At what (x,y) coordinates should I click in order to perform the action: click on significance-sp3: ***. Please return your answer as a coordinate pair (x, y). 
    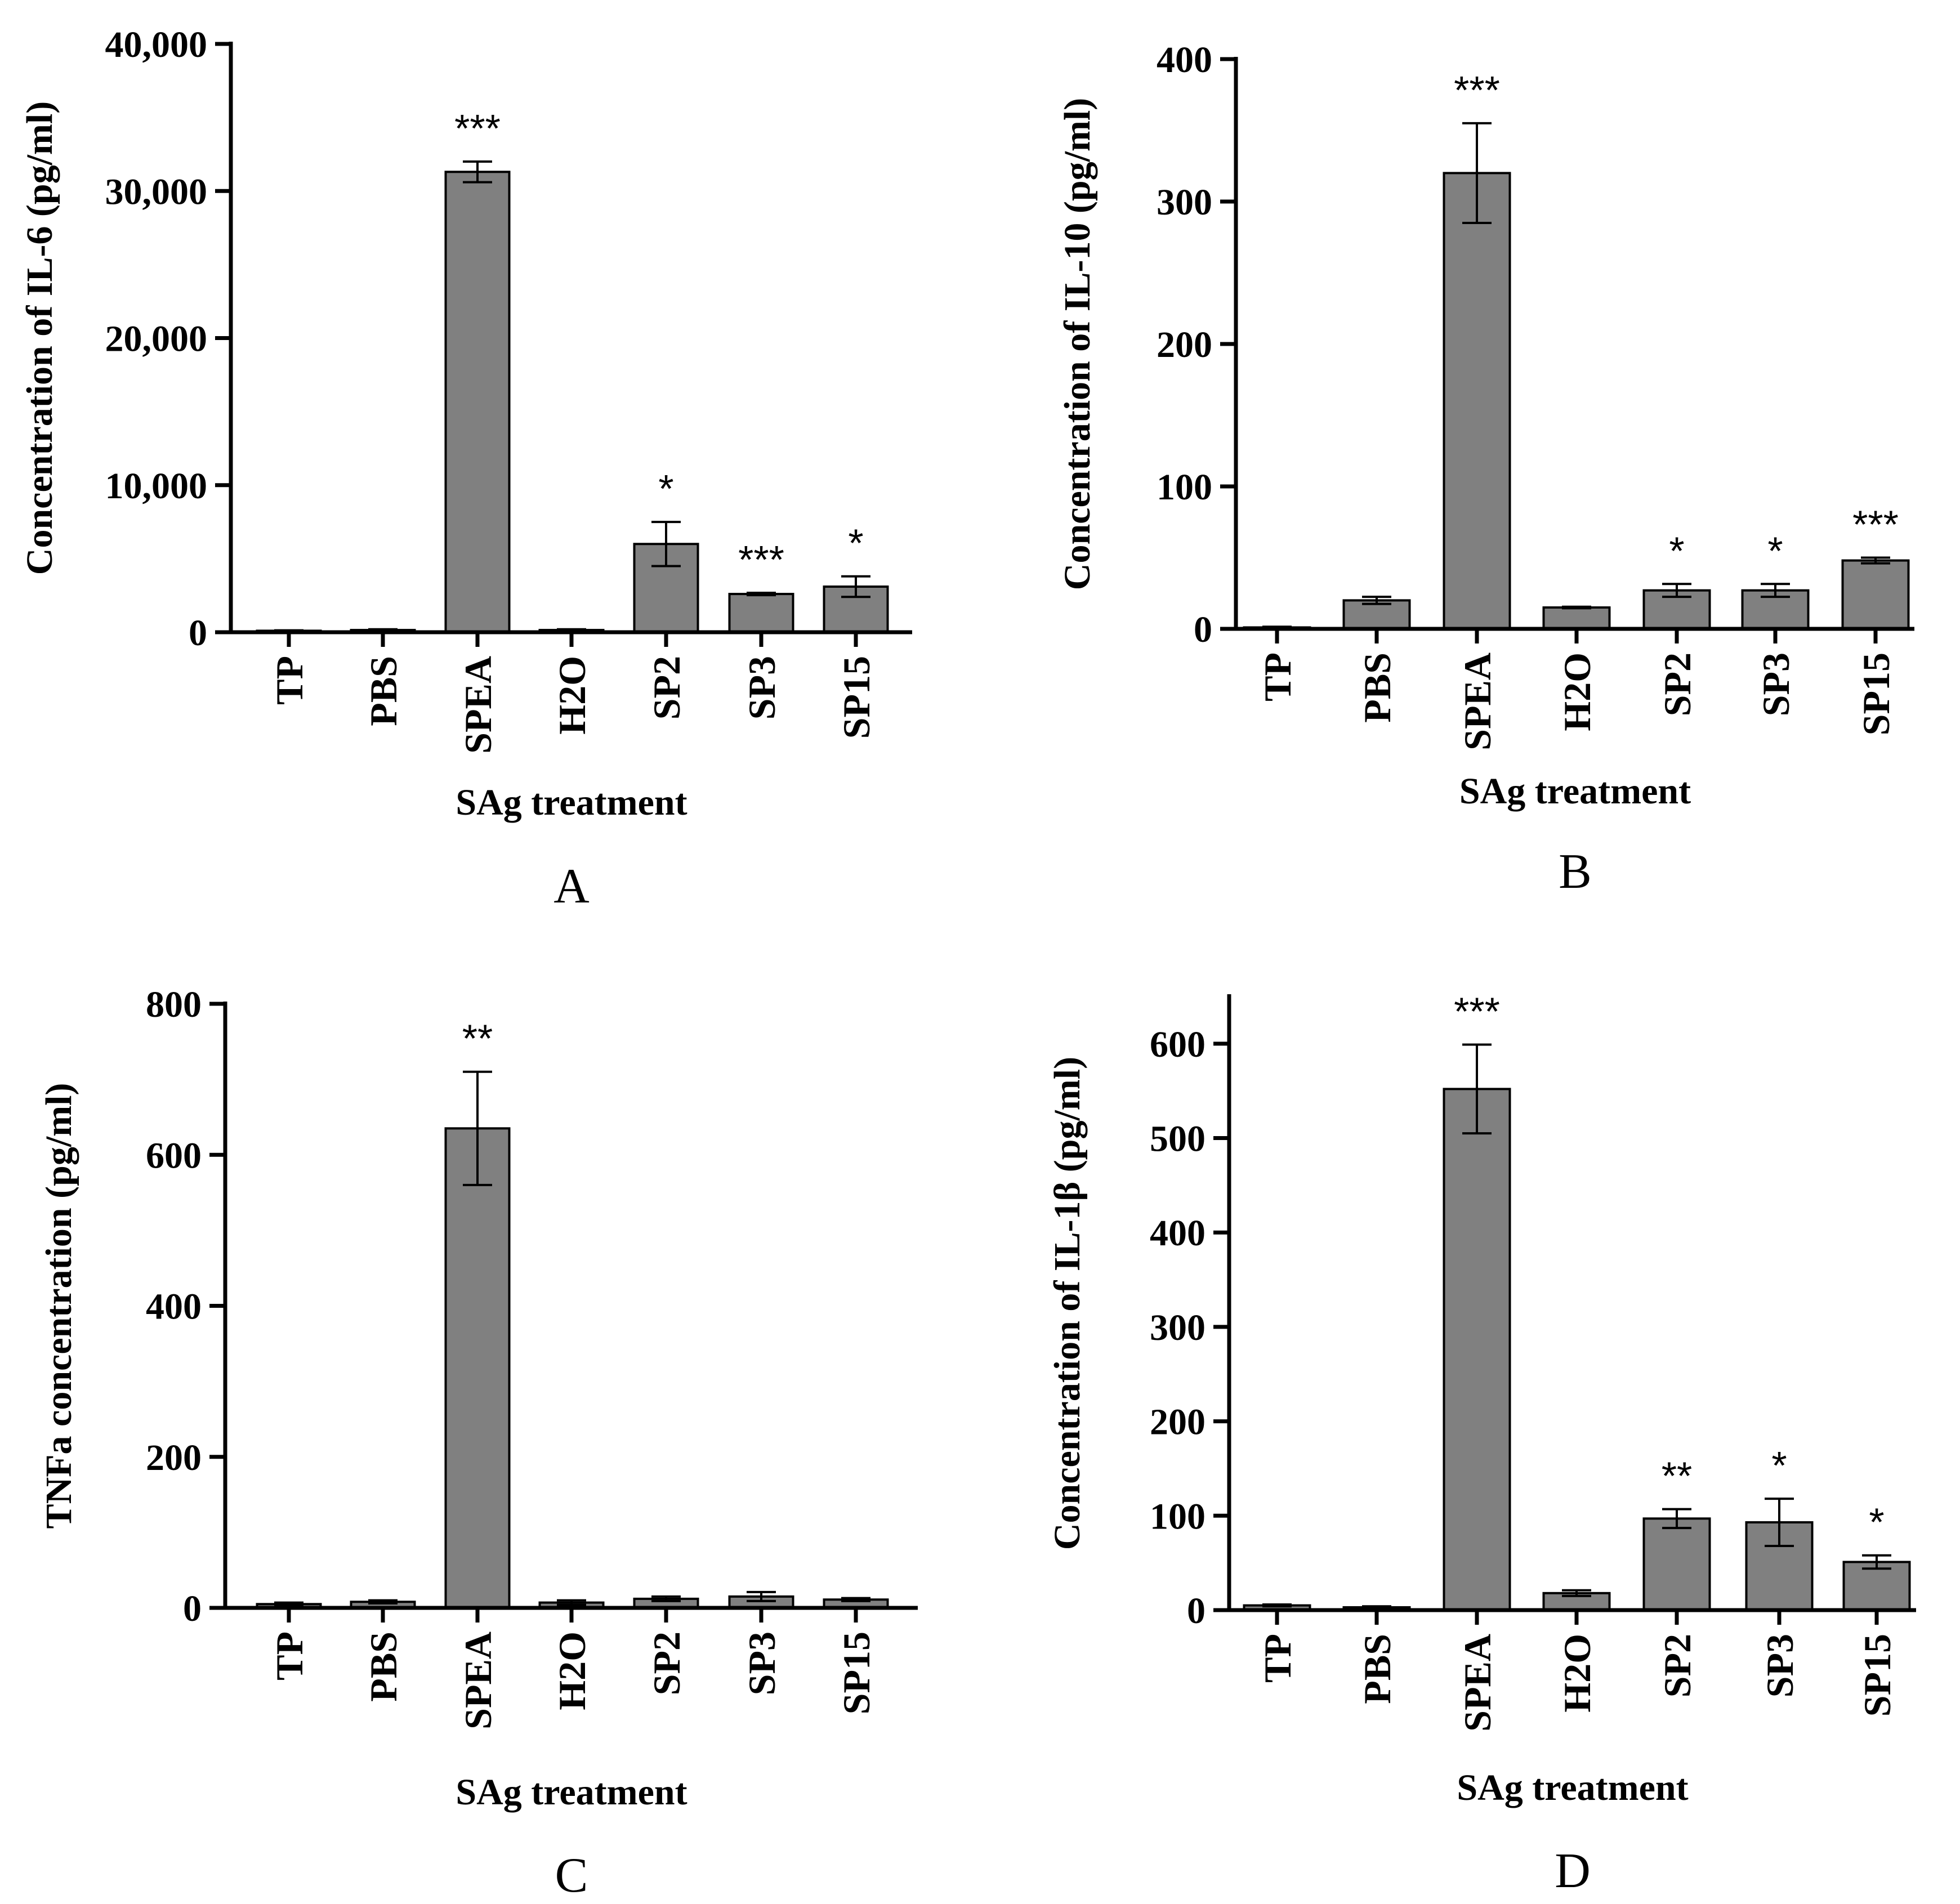
    Looking at the image, I should click on (761, 560).